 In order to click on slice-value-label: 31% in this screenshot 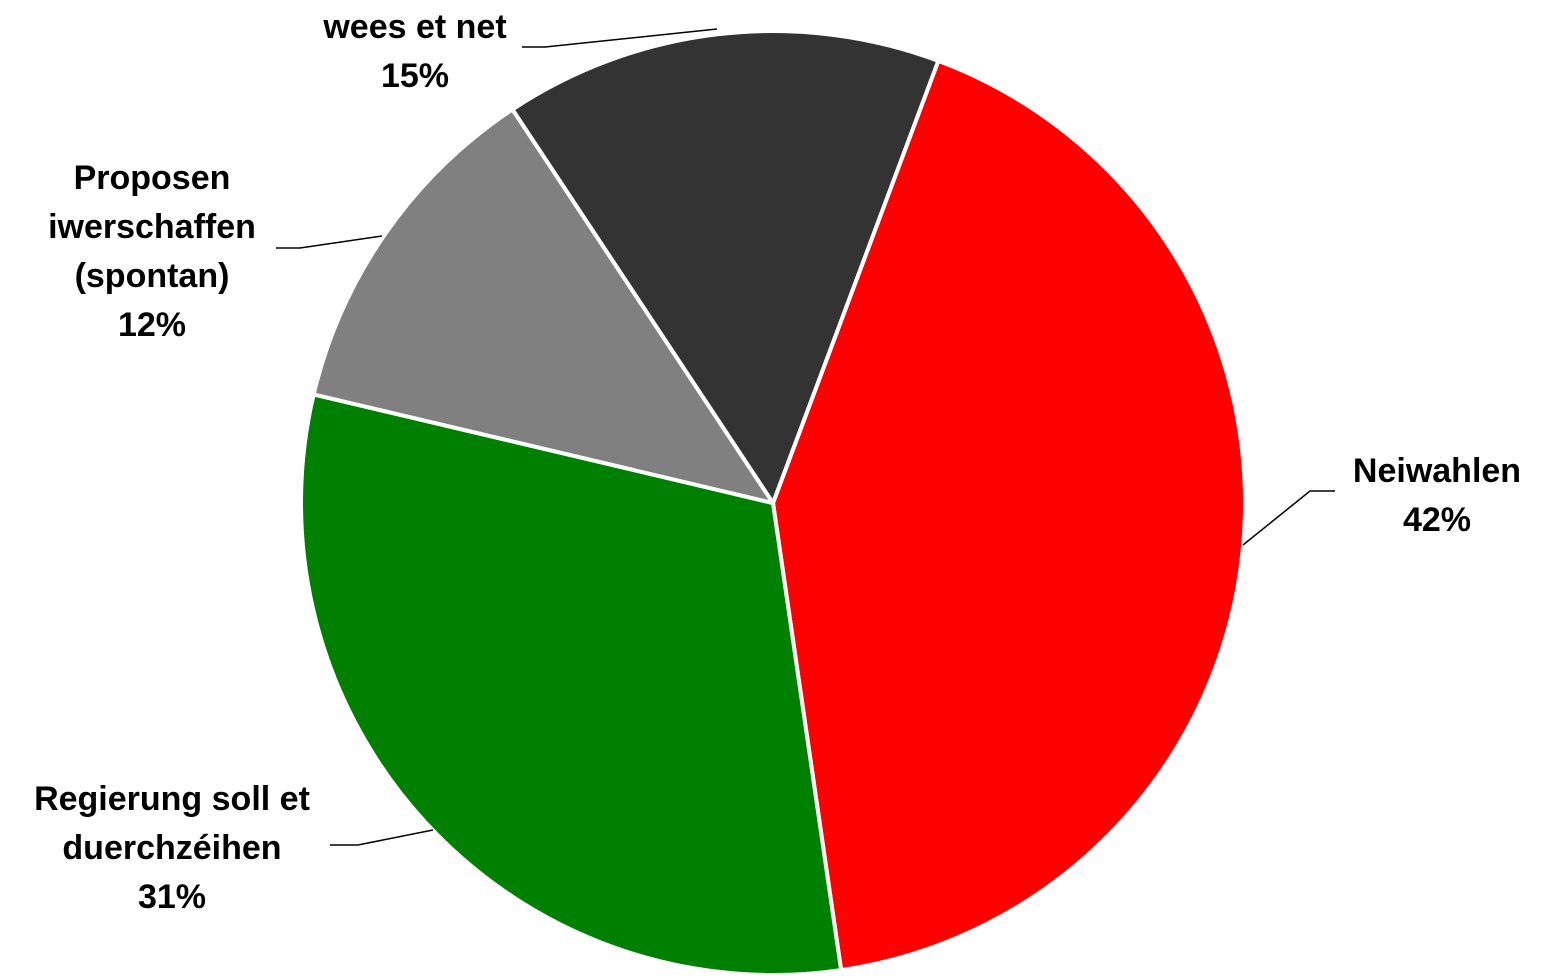, I will do `click(172, 897)`.